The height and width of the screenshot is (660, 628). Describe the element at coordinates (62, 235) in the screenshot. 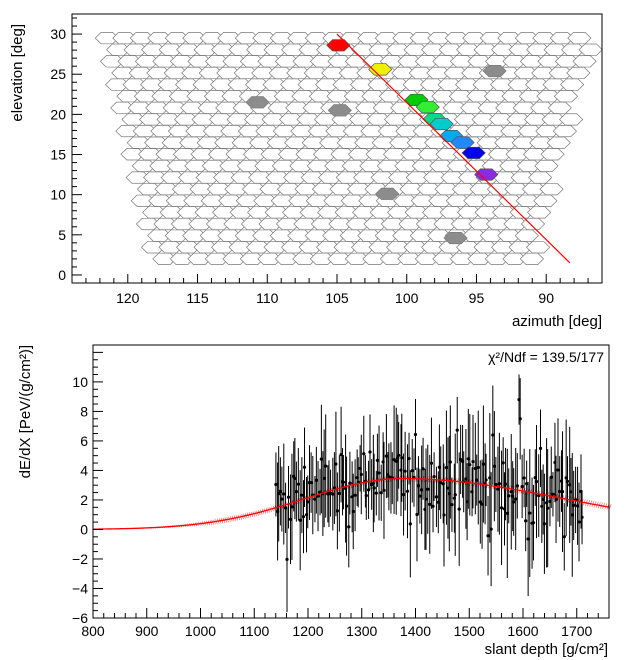

I see `y-tick-label: 5` at that location.